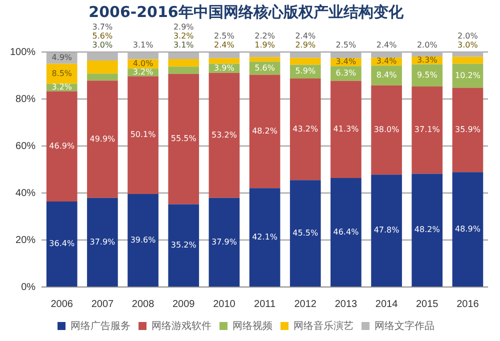  Describe the element at coordinates (26, 99) in the screenshot. I see `y-tick-label: 80%` at that location.